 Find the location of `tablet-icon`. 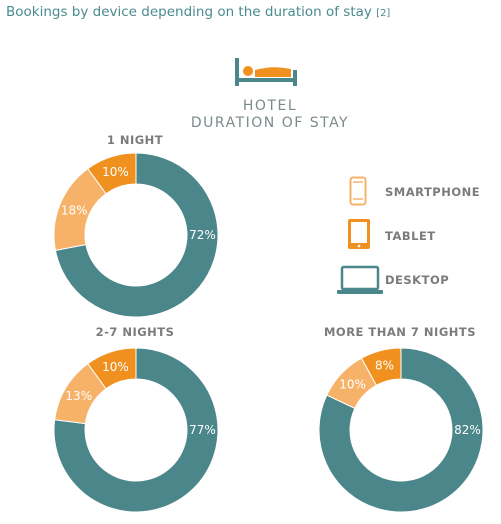

tablet-icon is located at coordinates (359, 234).